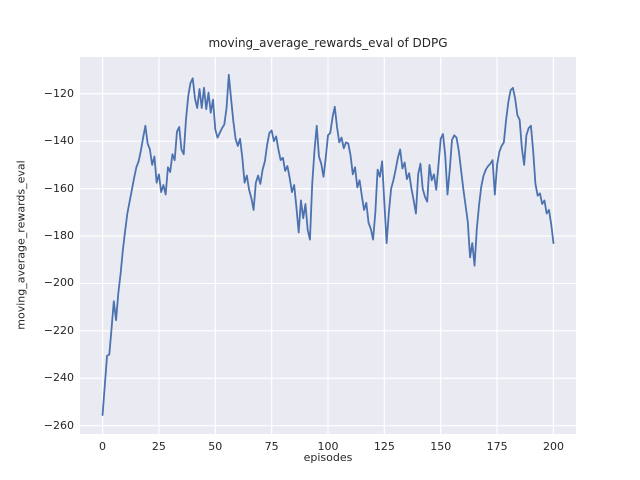  I want to click on x-tick-label: 175, so click(497, 446).